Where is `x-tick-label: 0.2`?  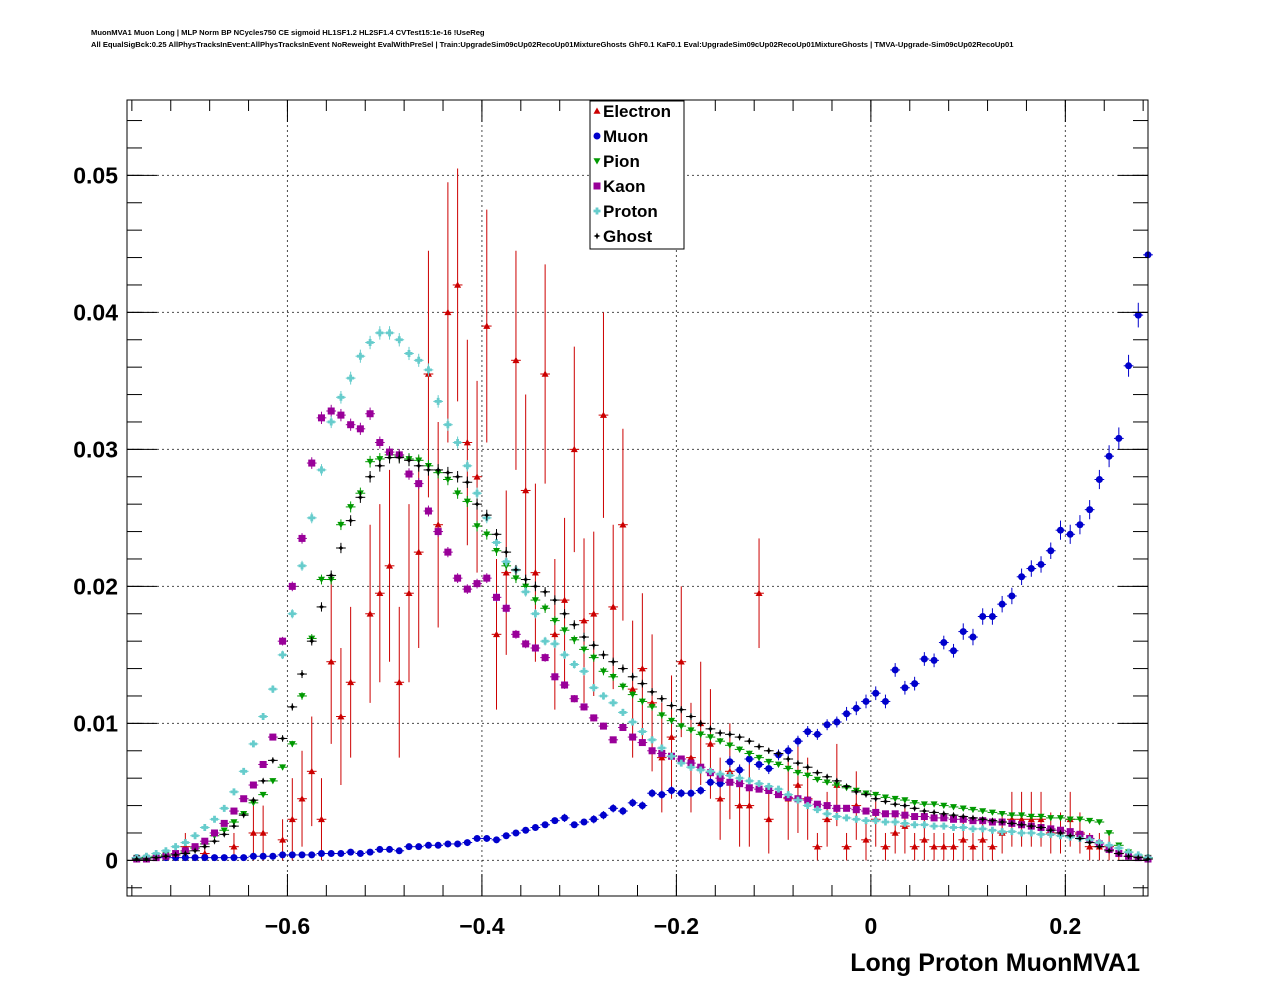 x-tick-label: 0.2 is located at coordinates (1065, 926).